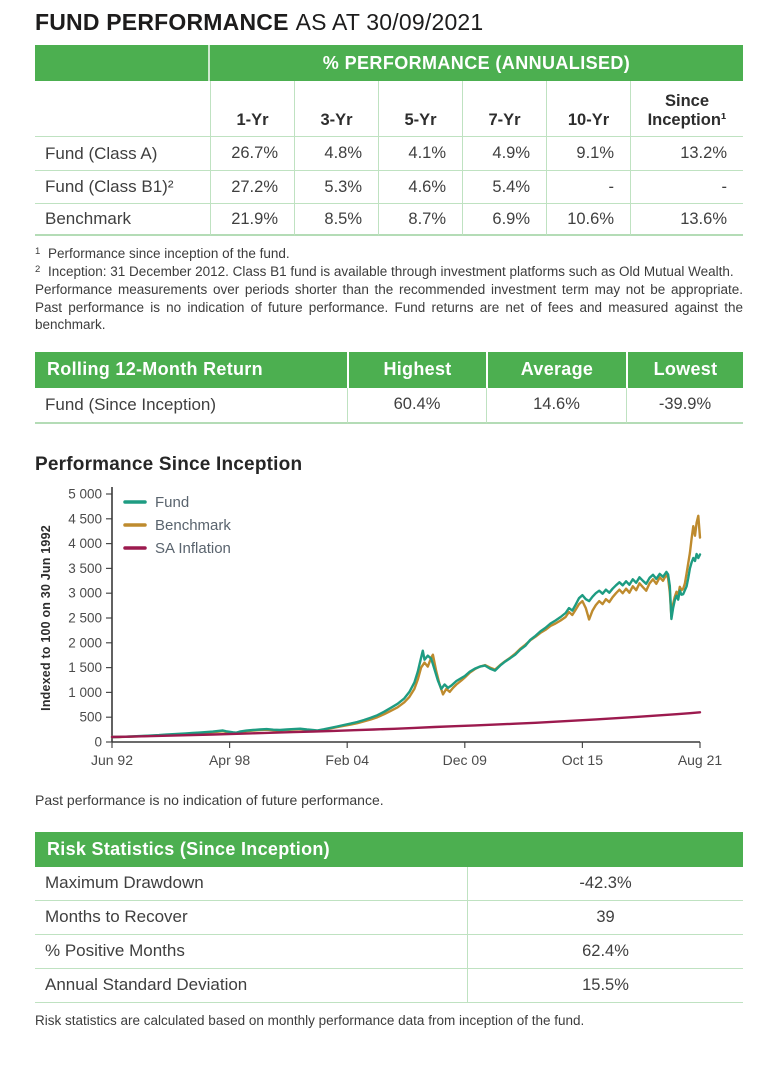 The height and width of the screenshot is (1076, 766). I want to click on x-tick-label: Jun 92, so click(112, 760).